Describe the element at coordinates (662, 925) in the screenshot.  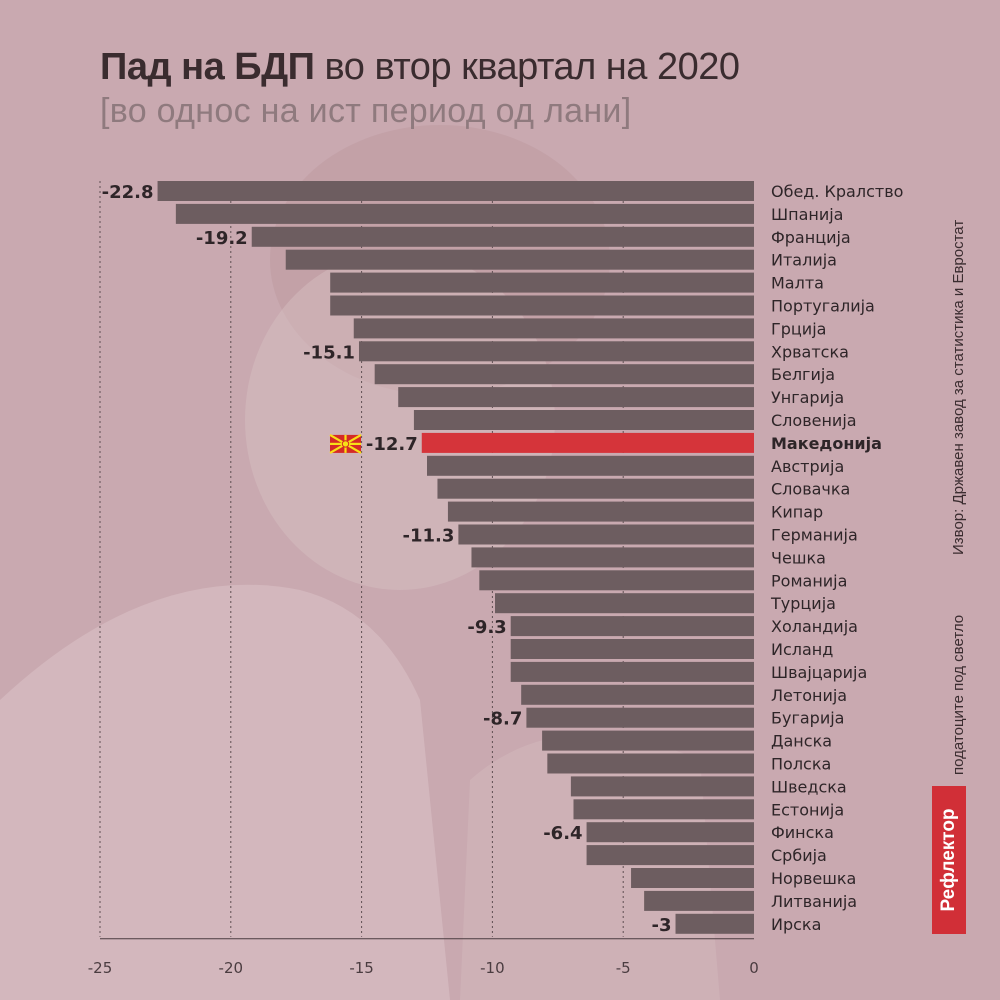
I see `value-label: -3` at that location.